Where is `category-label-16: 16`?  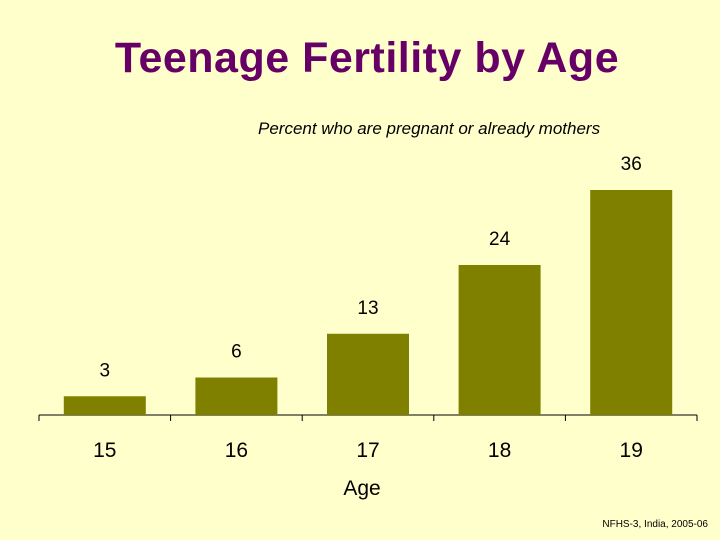 category-label-16: 16 is located at coordinates (236, 450).